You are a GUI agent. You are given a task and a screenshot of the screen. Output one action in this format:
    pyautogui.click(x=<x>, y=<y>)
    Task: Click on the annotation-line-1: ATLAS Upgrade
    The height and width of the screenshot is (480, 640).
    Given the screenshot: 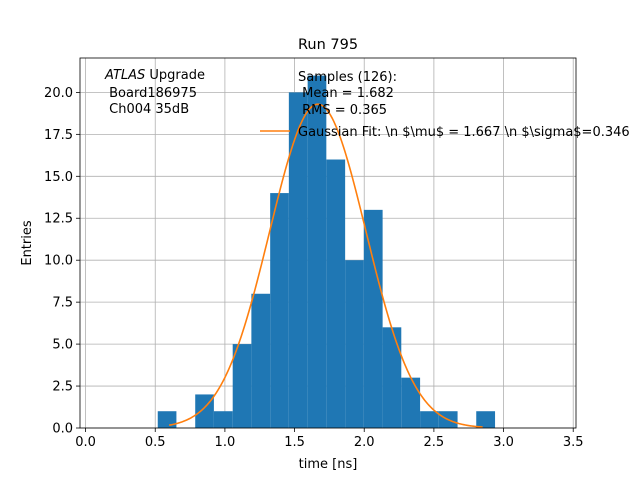 What is the action you would take?
    pyautogui.click(x=154, y=75)
    